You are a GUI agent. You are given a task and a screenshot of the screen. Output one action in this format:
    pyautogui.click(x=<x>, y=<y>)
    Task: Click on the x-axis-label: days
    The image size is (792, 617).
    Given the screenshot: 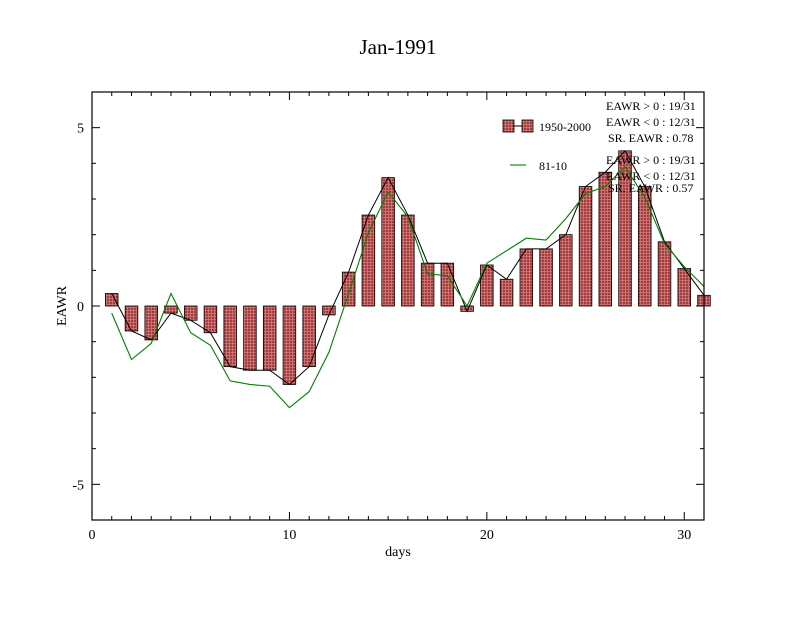 What is the action you would take?
    pyautogui.click(x=398, y=552)
    